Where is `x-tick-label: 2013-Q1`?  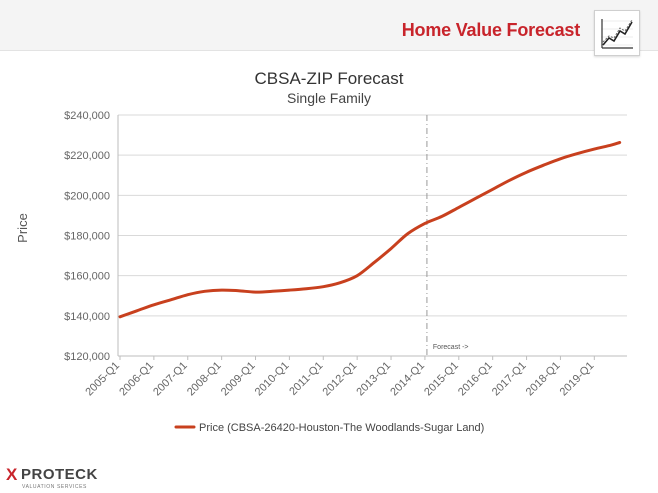 x-tick-label: 2013-Q1 is located at coordinates (373, 379).